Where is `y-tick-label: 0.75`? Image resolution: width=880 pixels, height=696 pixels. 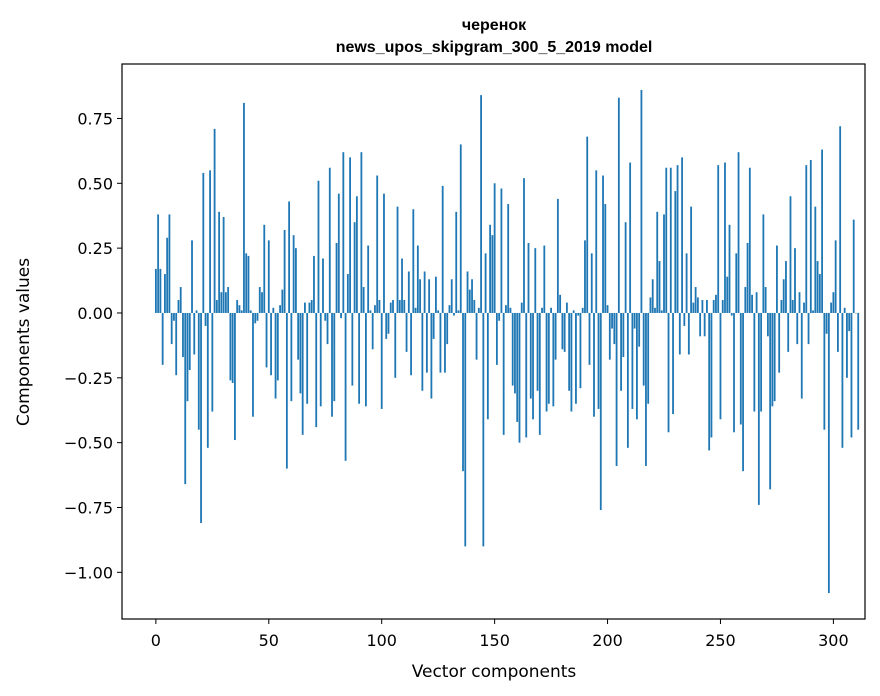
y-tick-label: 0.75 is located at coordinates (95, 118).